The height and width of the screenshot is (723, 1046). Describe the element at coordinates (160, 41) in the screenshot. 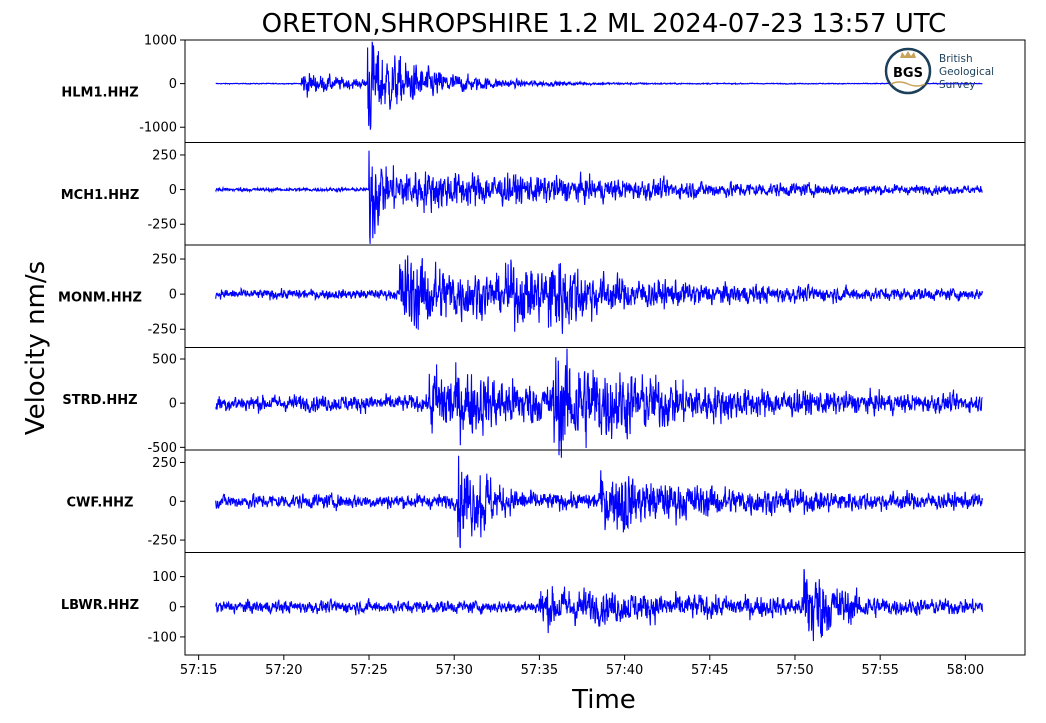

I see `y-tick-label: 1000` at that location.